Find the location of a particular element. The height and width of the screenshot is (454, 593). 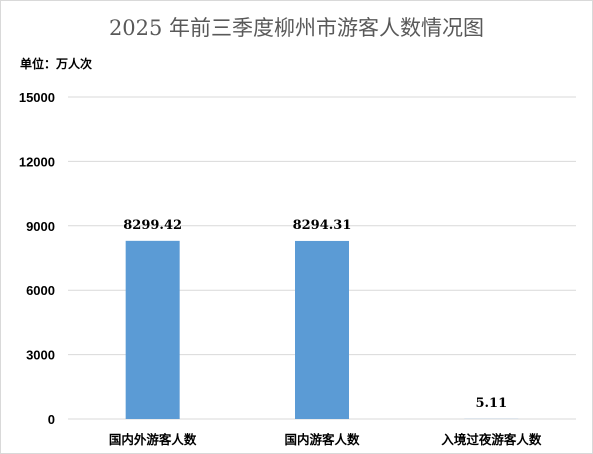

data-label: 5.11 is located at coordinates (491, 403).